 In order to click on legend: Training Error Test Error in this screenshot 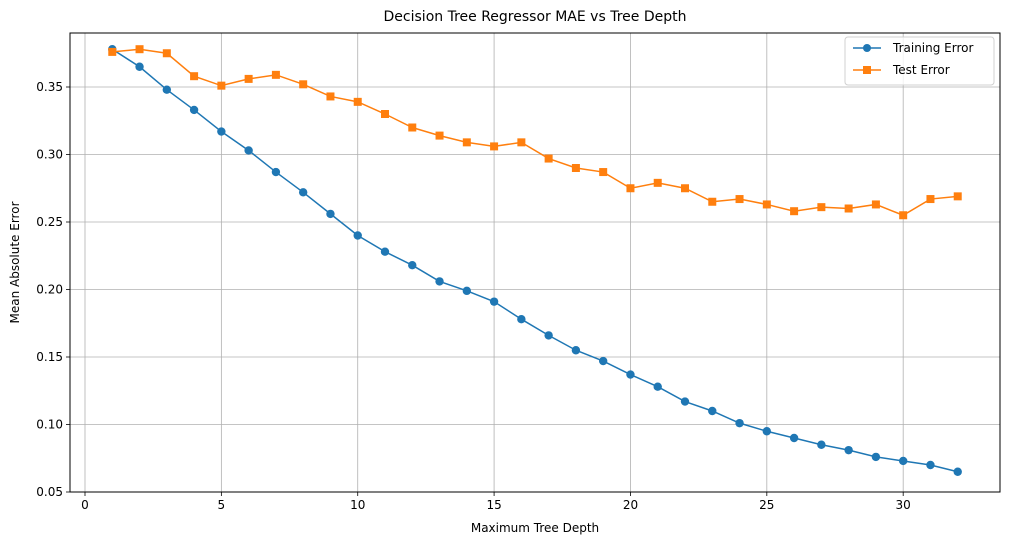, I will do `click(919, 61)`.